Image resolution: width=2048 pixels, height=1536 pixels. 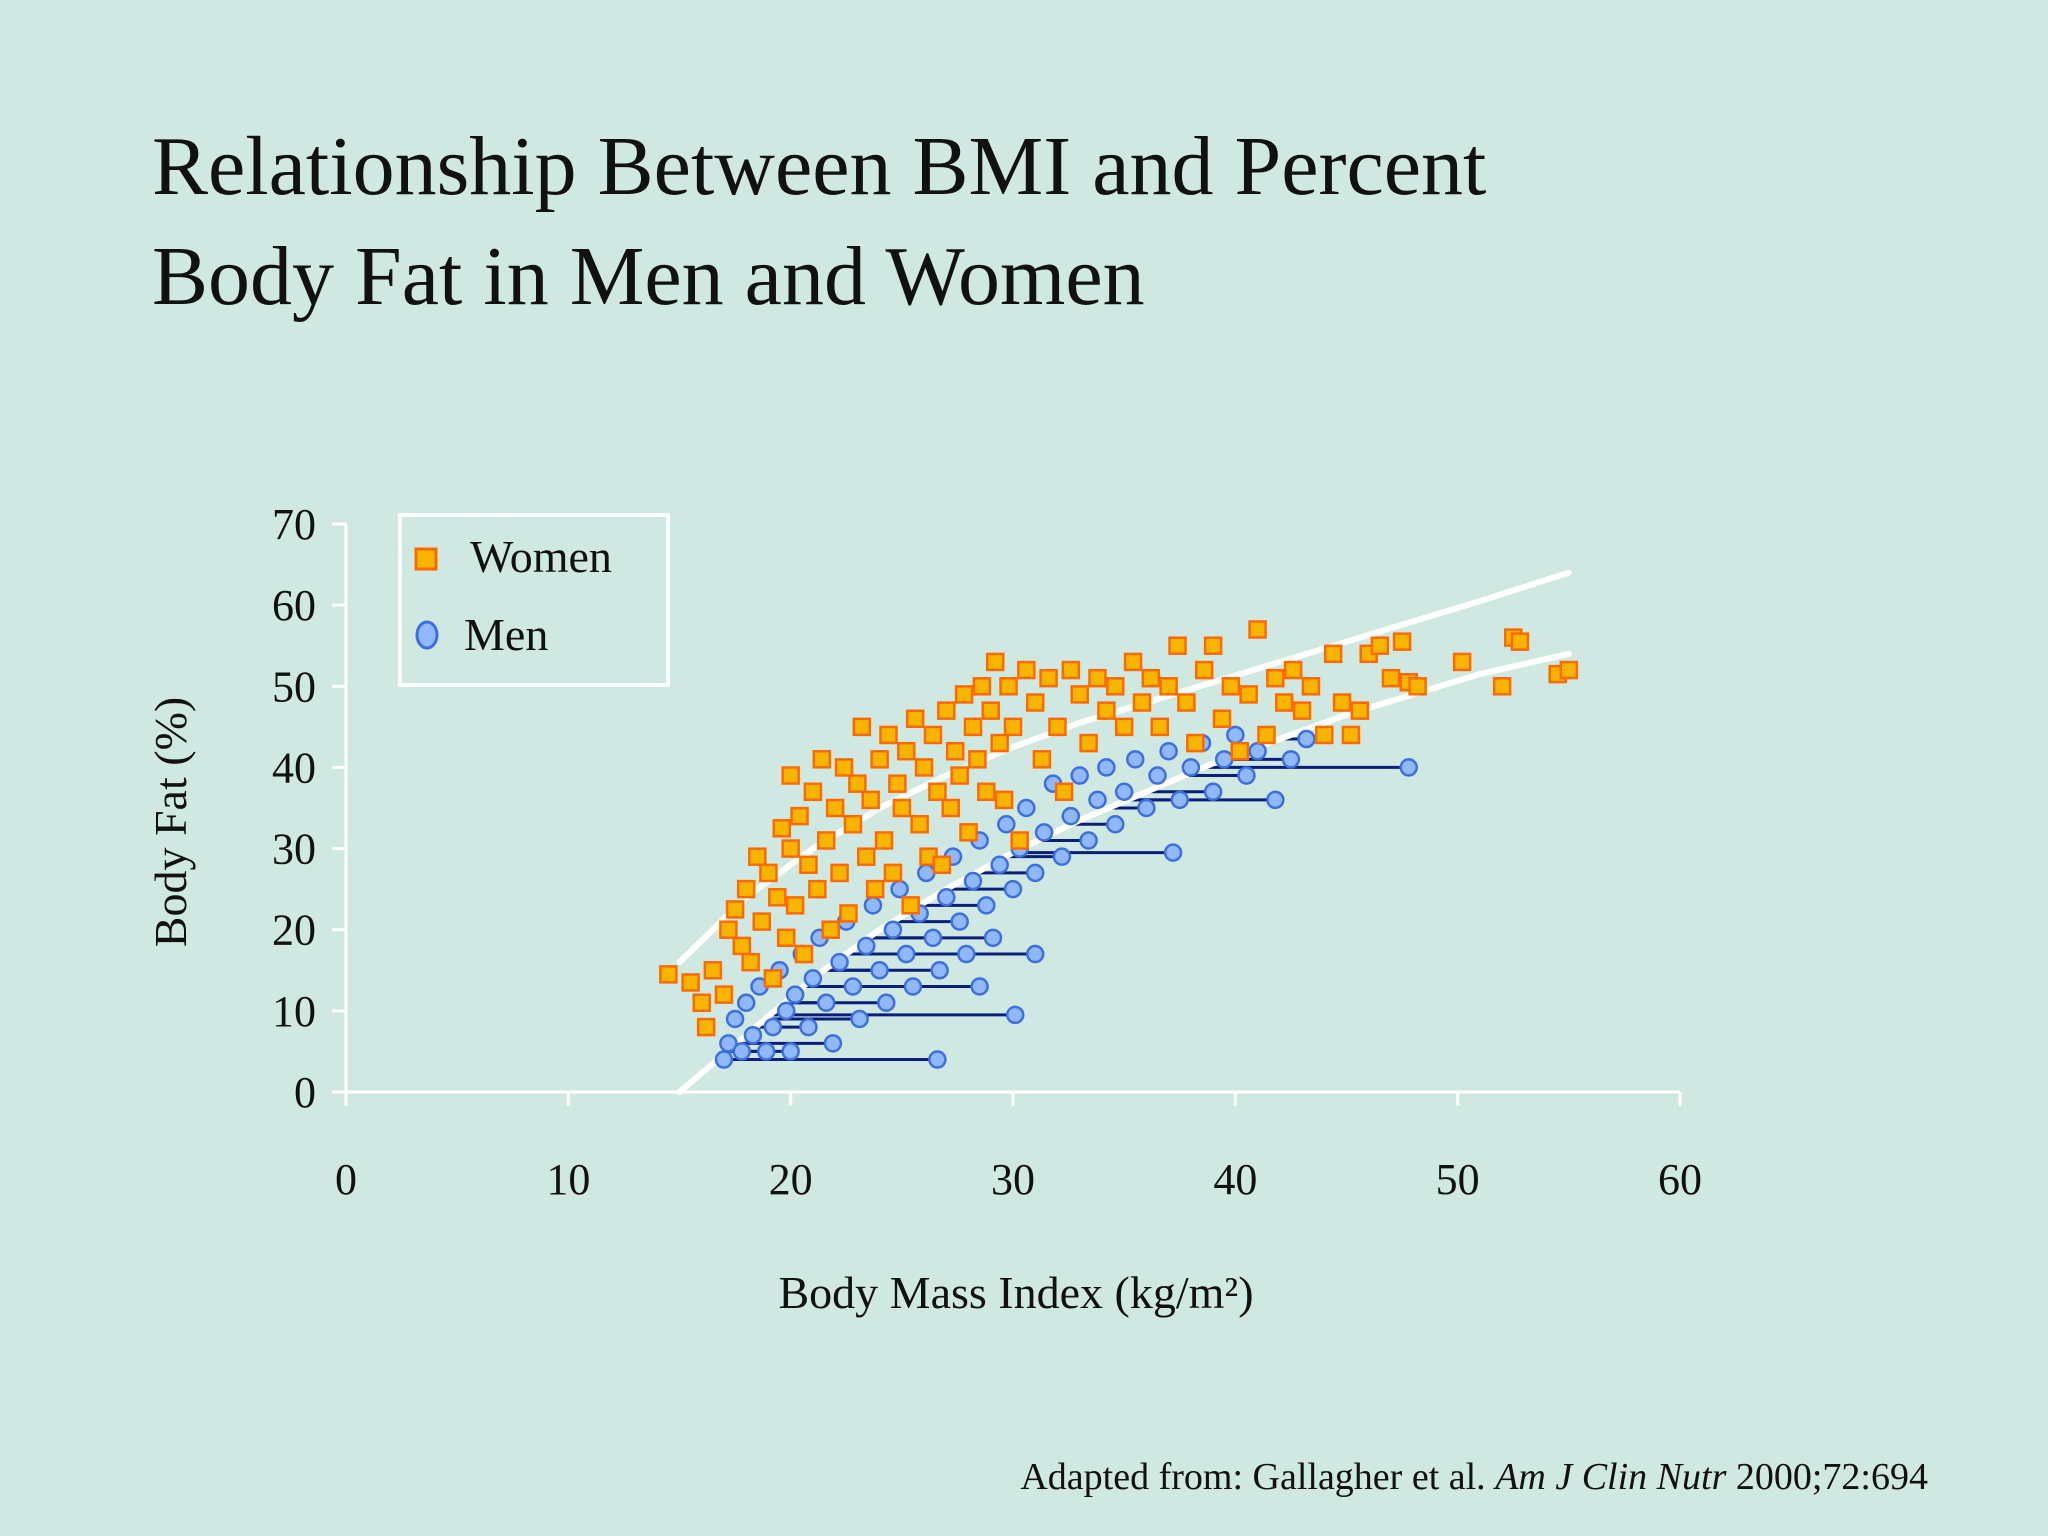 What do you see at coordinates (541, 556) in the screenshot?
I see `legend-women-label: Women` at bounding box center [541, 556].